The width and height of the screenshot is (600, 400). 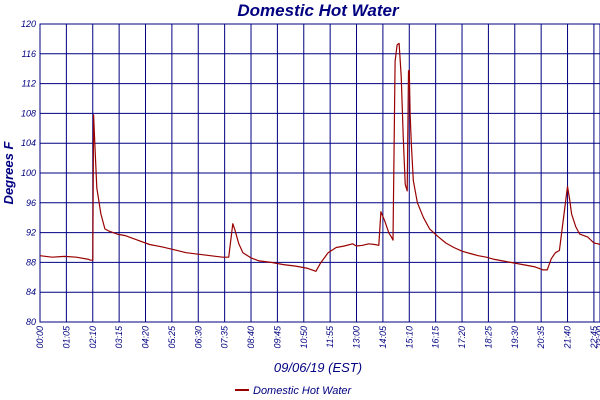 What do you see at coordinates (277, 337) in the screenshot?
I see `x-tick-label: 09:45` at bounding box center [277, 337].